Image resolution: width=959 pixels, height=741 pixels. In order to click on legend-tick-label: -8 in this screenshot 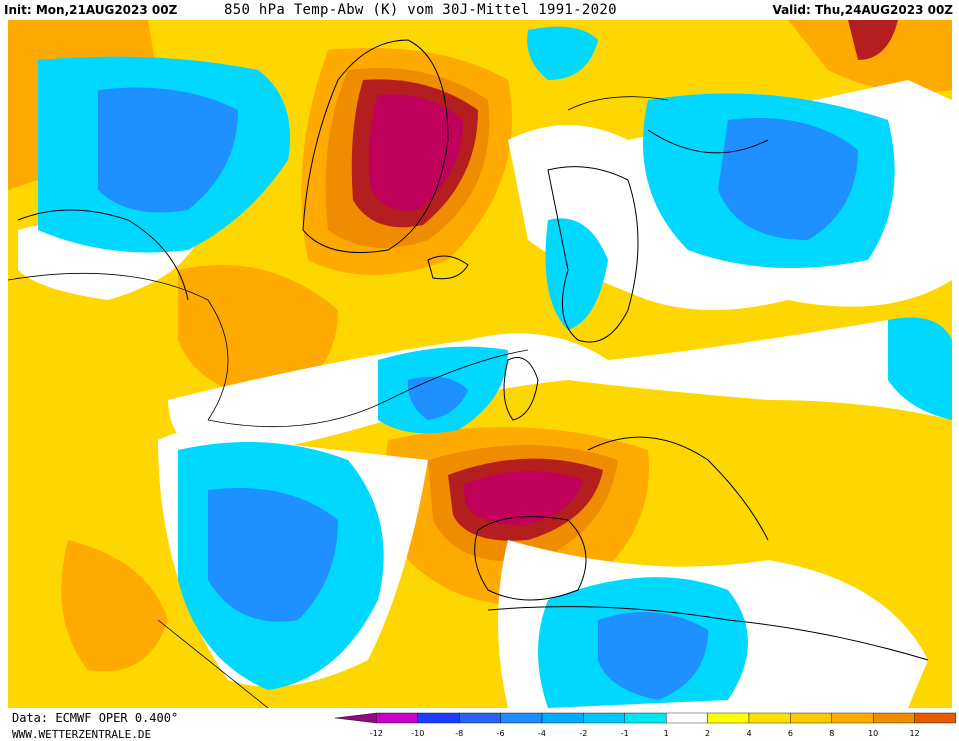, I will do `click(459, 733)`.